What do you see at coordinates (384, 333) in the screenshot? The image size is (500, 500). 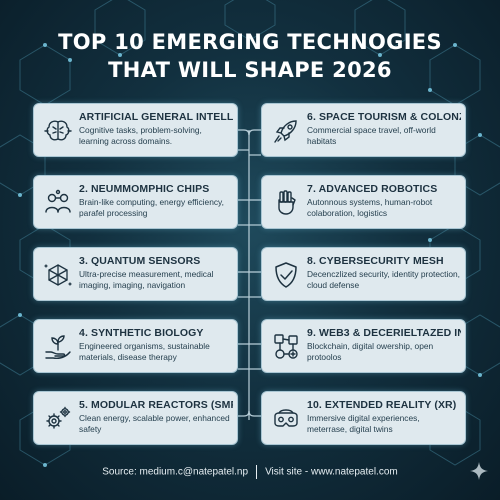 I see `card-9-heading: 9. WEB3 & DECERIELTAZED INTERNET` at bounding box center [384, 333].